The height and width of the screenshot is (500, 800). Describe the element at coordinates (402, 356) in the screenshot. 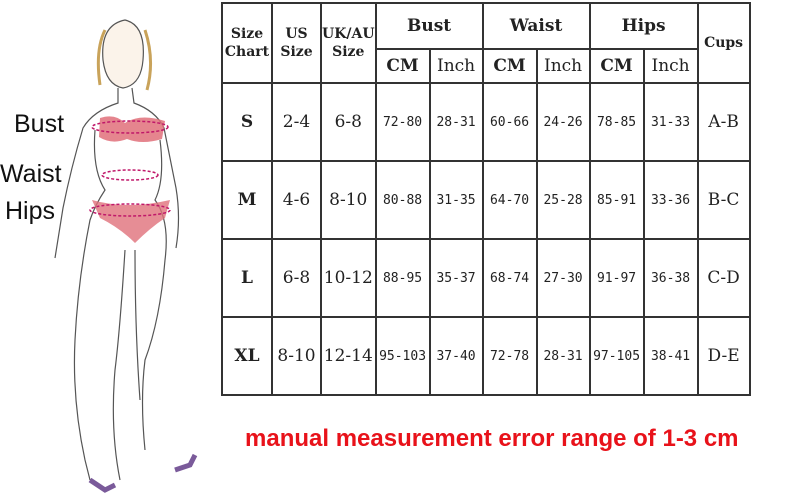

I see `cell-bust-cm: 95-103` at that location.